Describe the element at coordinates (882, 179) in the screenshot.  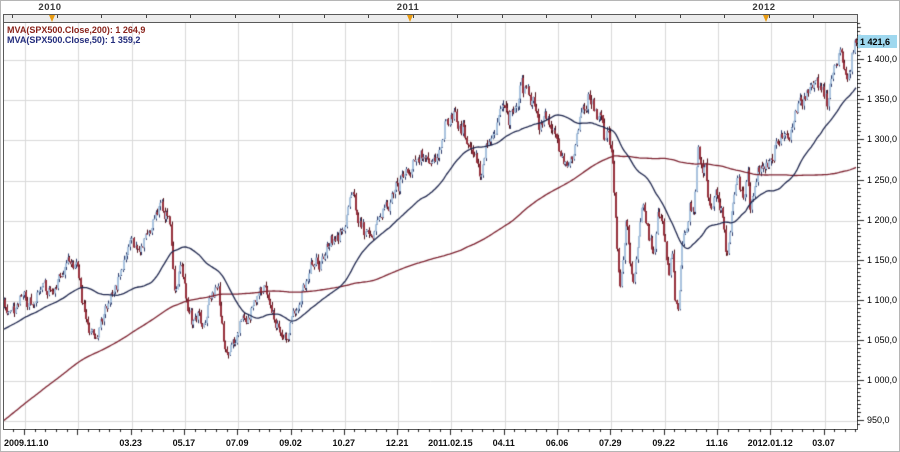
I see `y-axis-label: 1 250,0` at that location.